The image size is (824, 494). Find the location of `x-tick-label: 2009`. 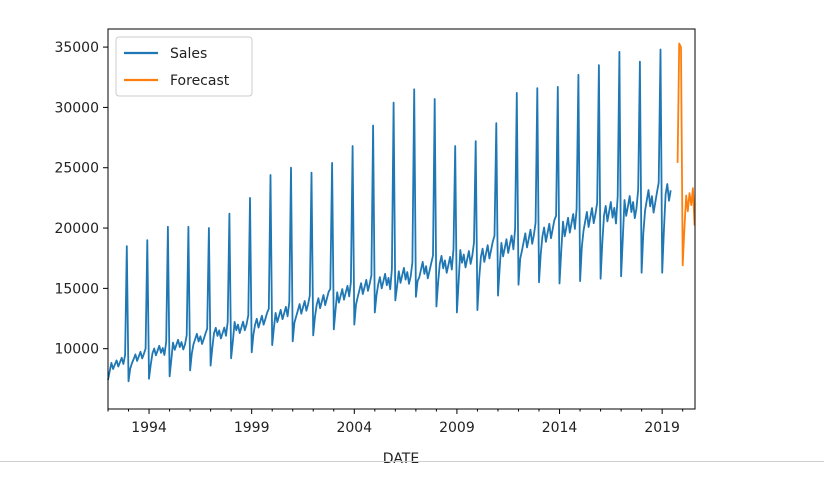

x-tick-label: 2009 is located at coordinates (457, 428).